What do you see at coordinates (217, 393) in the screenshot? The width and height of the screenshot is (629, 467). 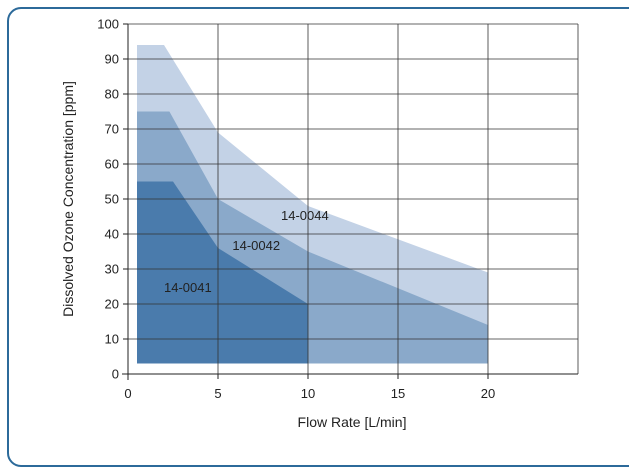 I see `x-tick-label-5: 5` at bounding box center [217, 393].